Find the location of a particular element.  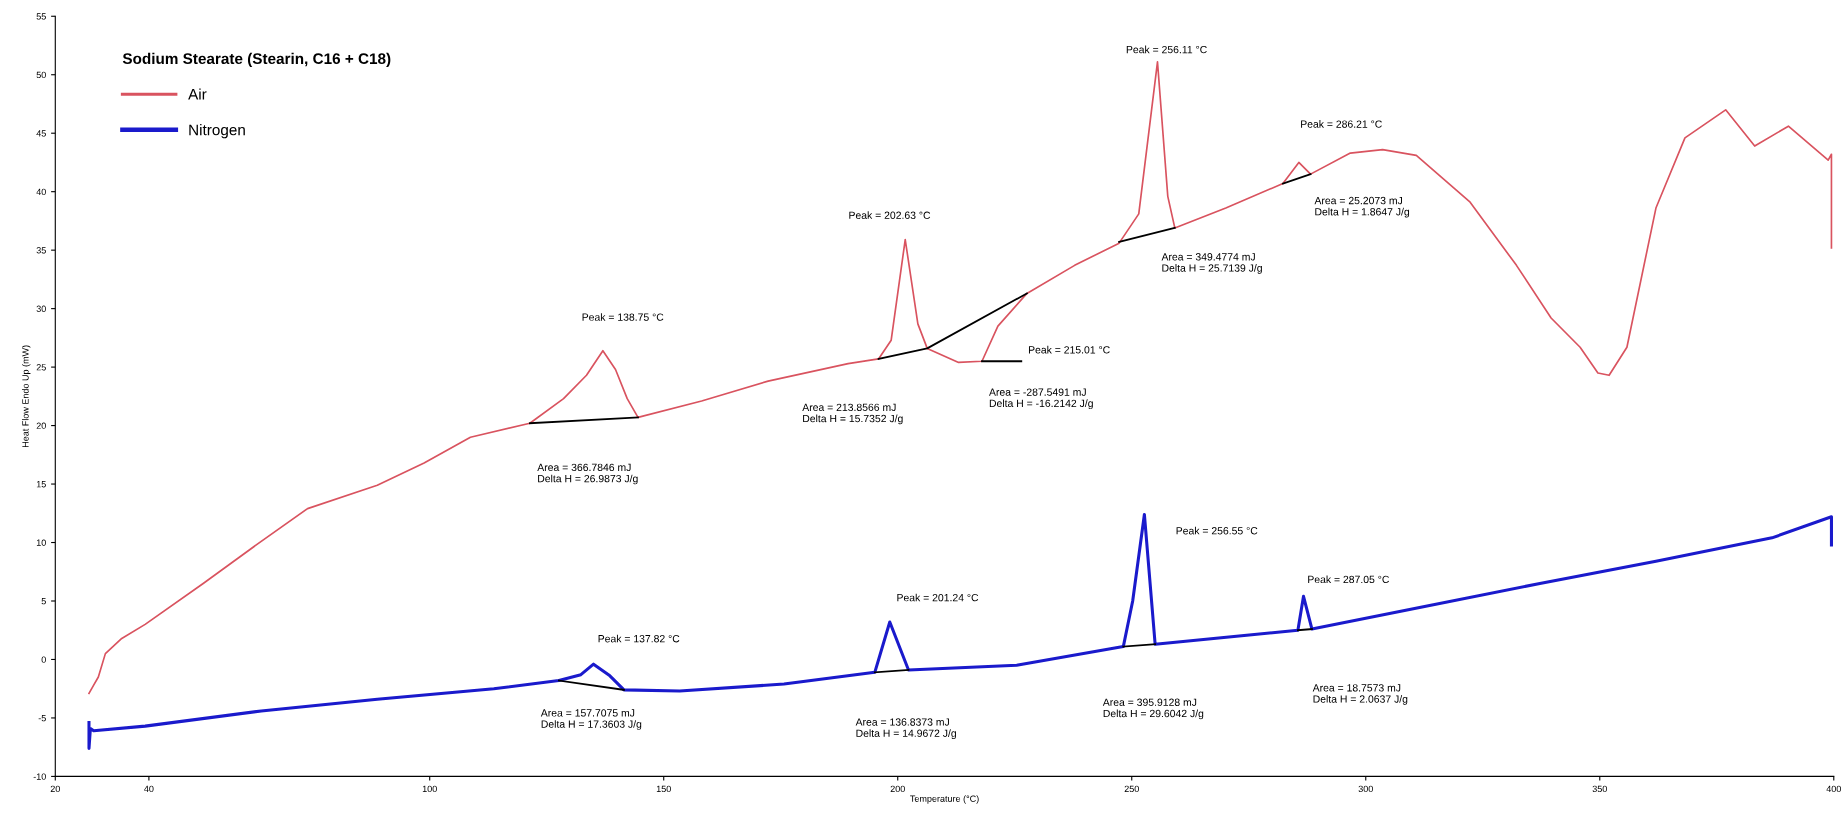

x-axis-title: Temperature (°C) is located at coordinates (944, 799).